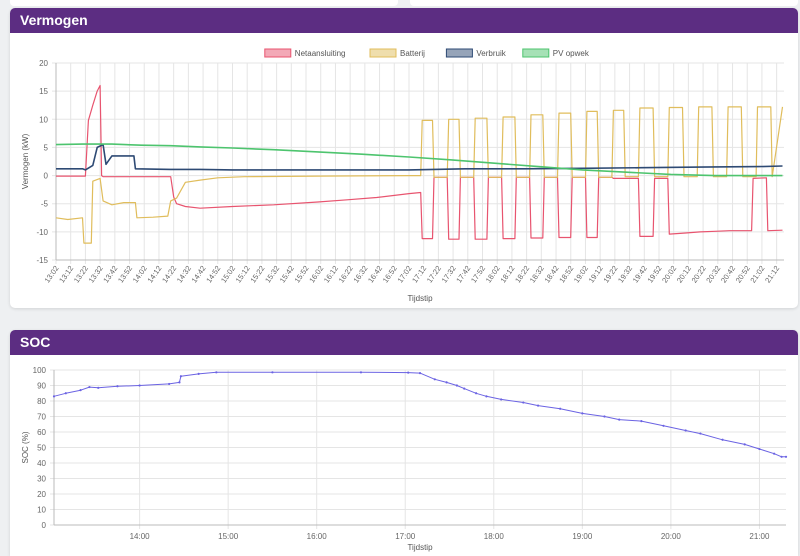 Image resolution: width=800 pixels, height=556 pixels. Describe the element at coordinates (41, 479) in the screenshot. I see `y-tick-label: 30` at that location.